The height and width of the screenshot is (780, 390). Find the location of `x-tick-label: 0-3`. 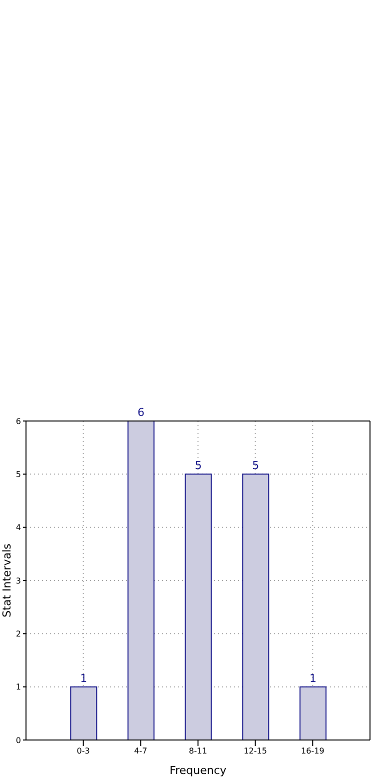

x-tick-label: 0-3 is located at coordinates (83, 751).